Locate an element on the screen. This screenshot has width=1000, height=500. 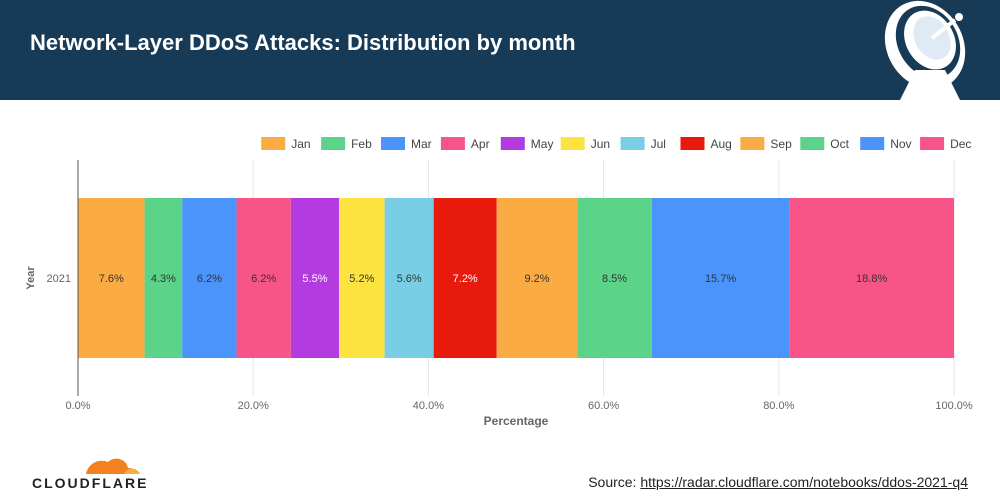
x-tick-label: 0.0% is located at coordinates (77, 406).